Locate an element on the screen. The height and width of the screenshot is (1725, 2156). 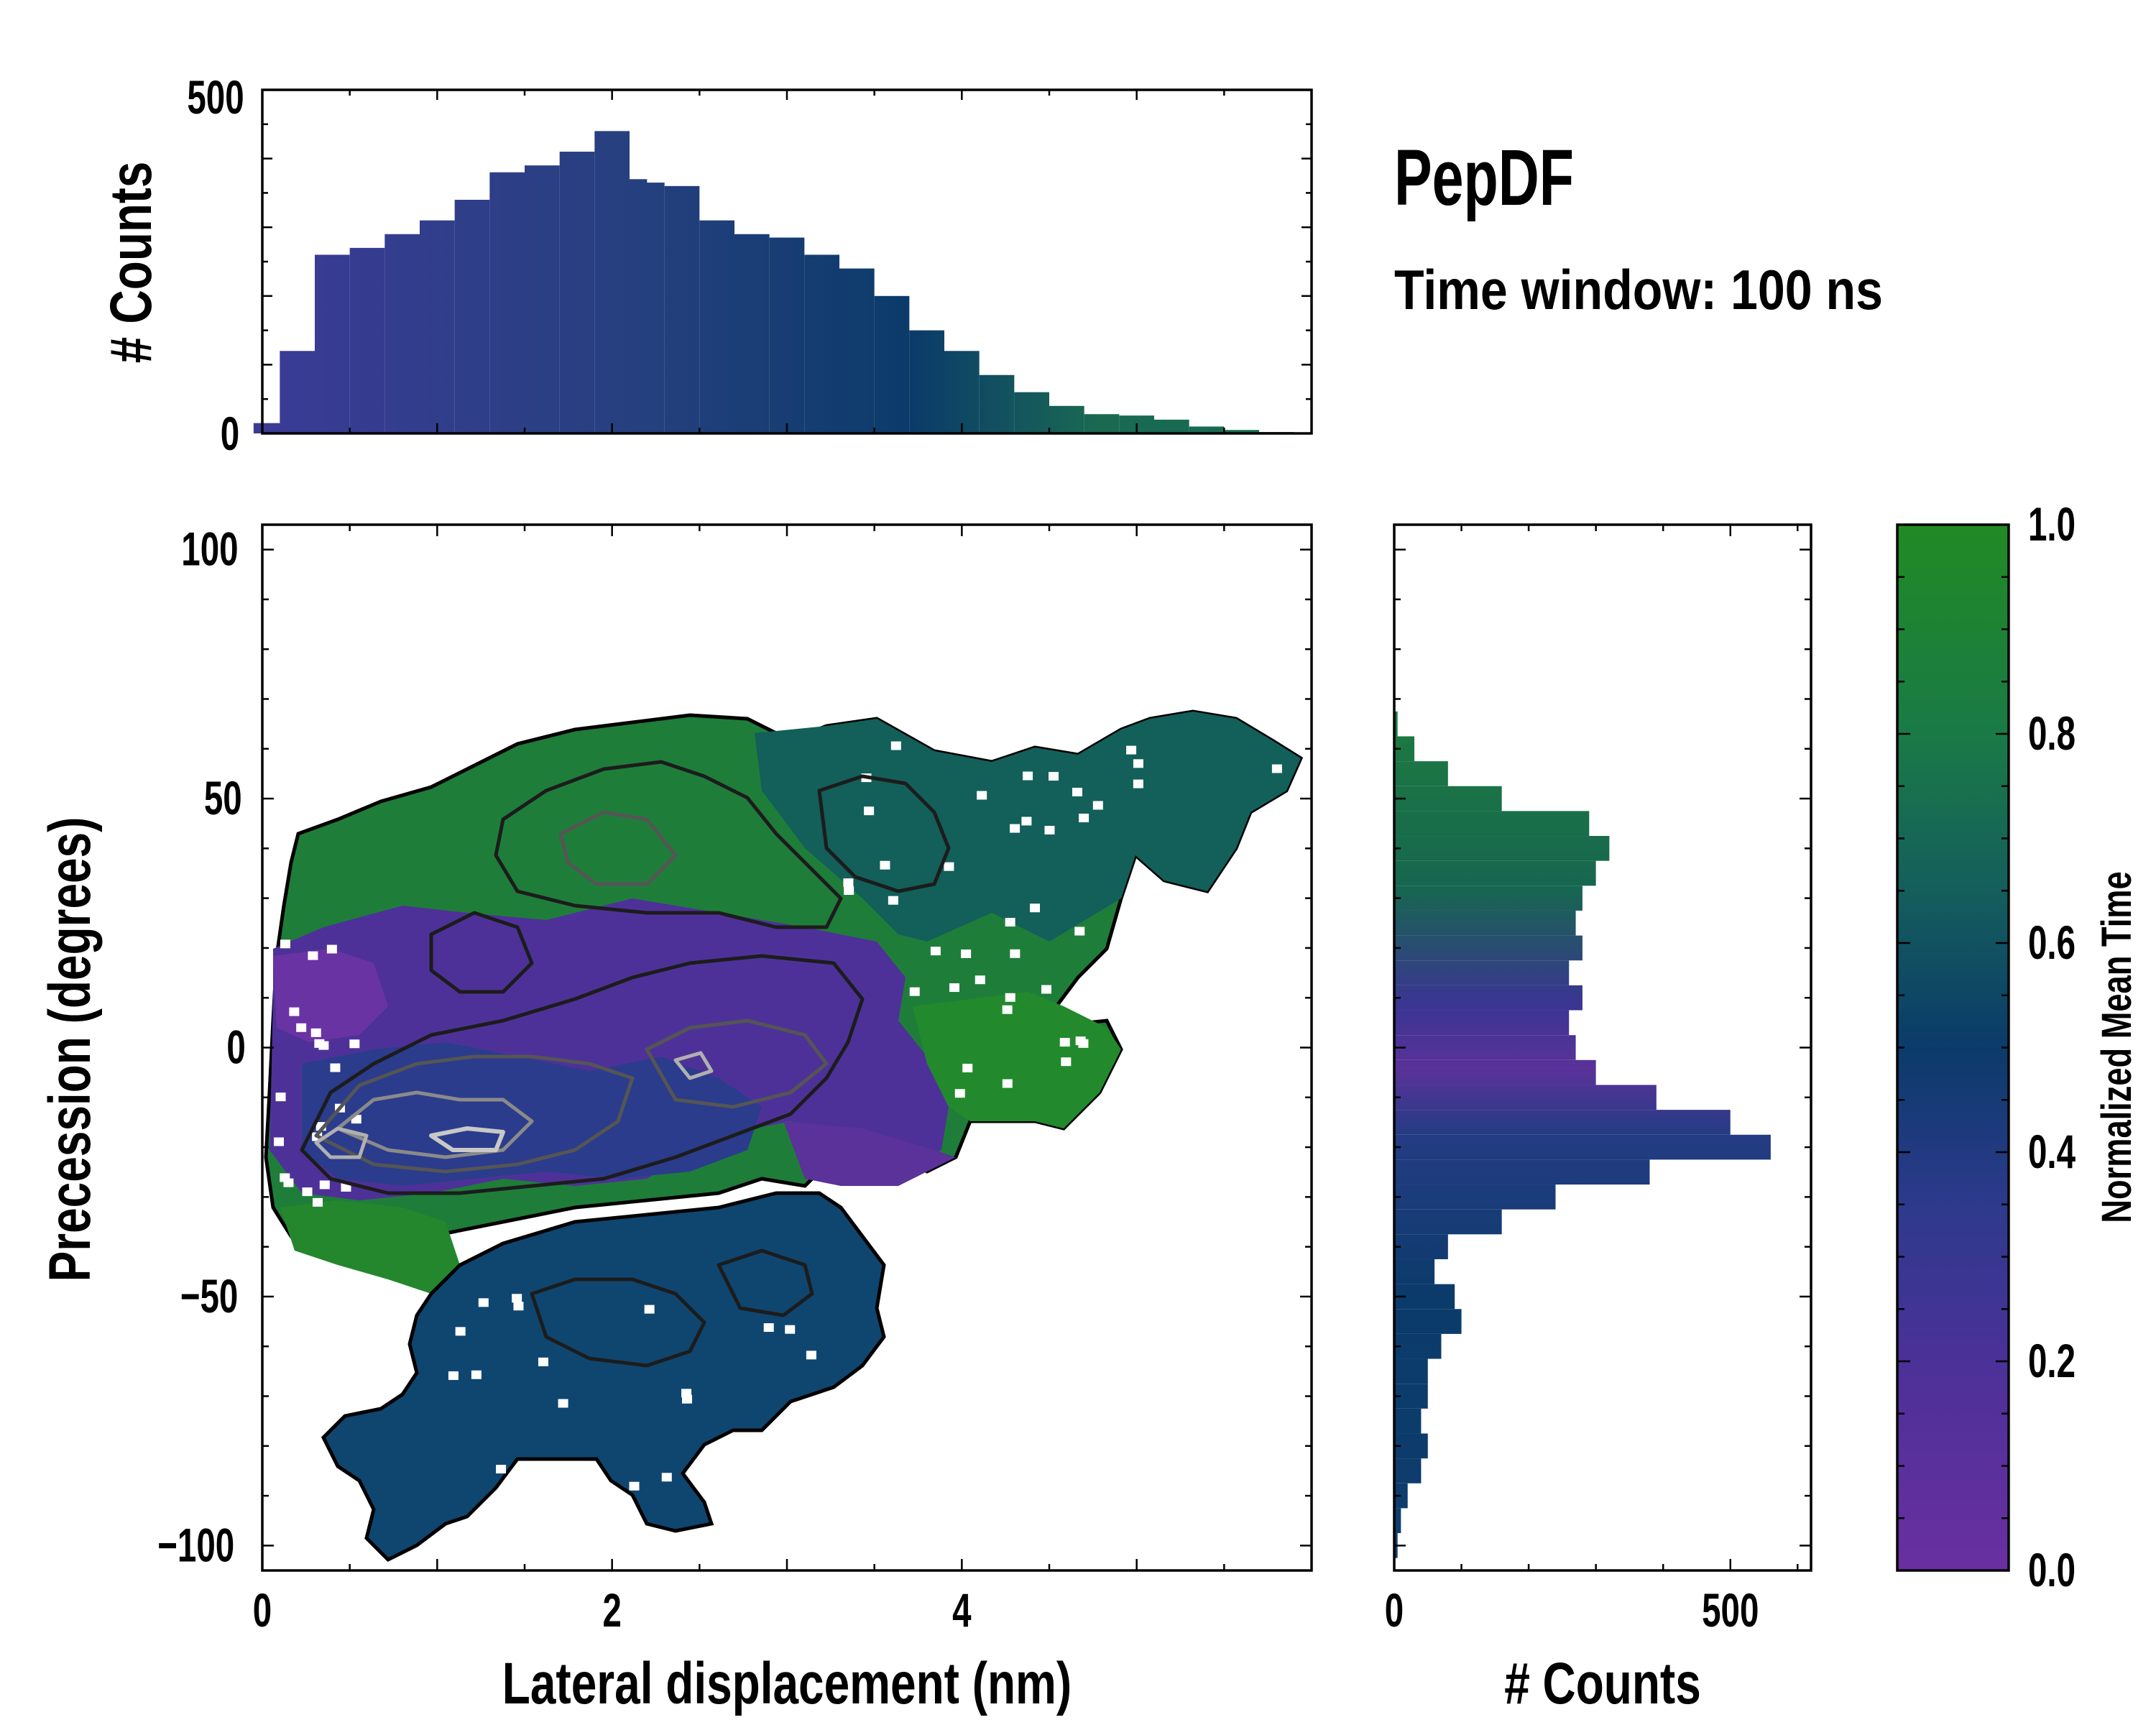
density-contours is located at coordinates (625, 1064).